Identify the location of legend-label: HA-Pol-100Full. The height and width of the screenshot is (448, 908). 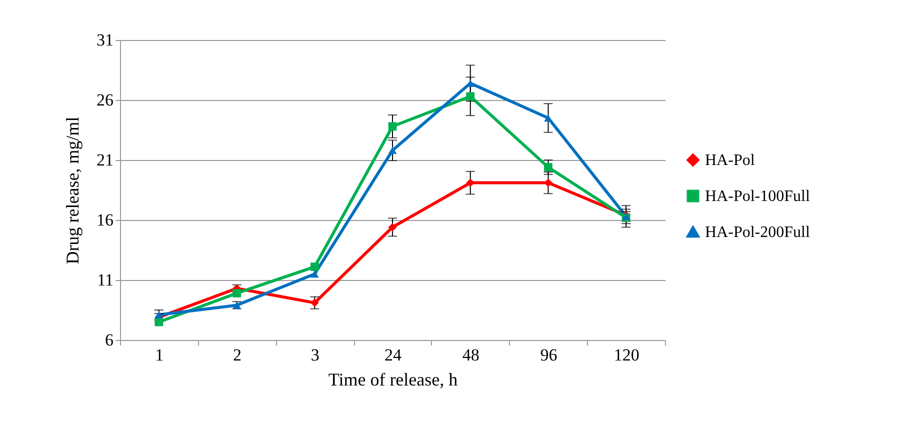
(757, 196).